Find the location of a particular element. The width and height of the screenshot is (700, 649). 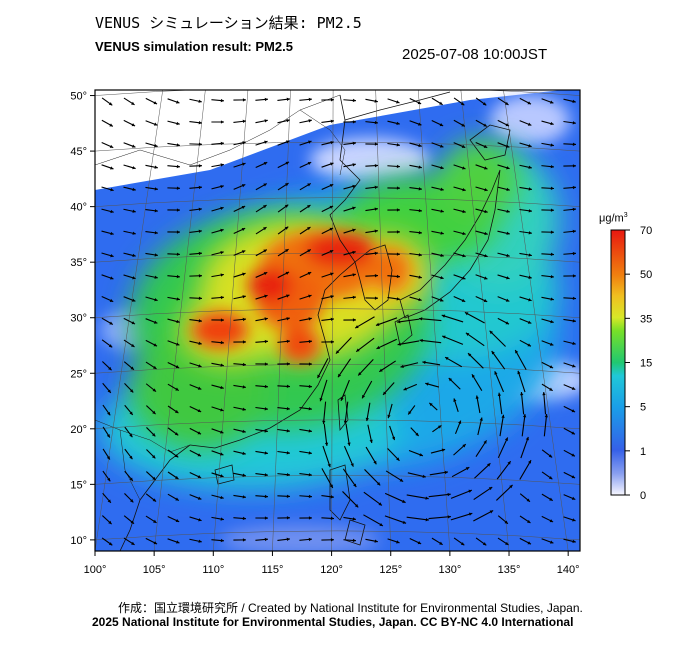

colorbar-label: 5 is located at coordinates (643, 408).